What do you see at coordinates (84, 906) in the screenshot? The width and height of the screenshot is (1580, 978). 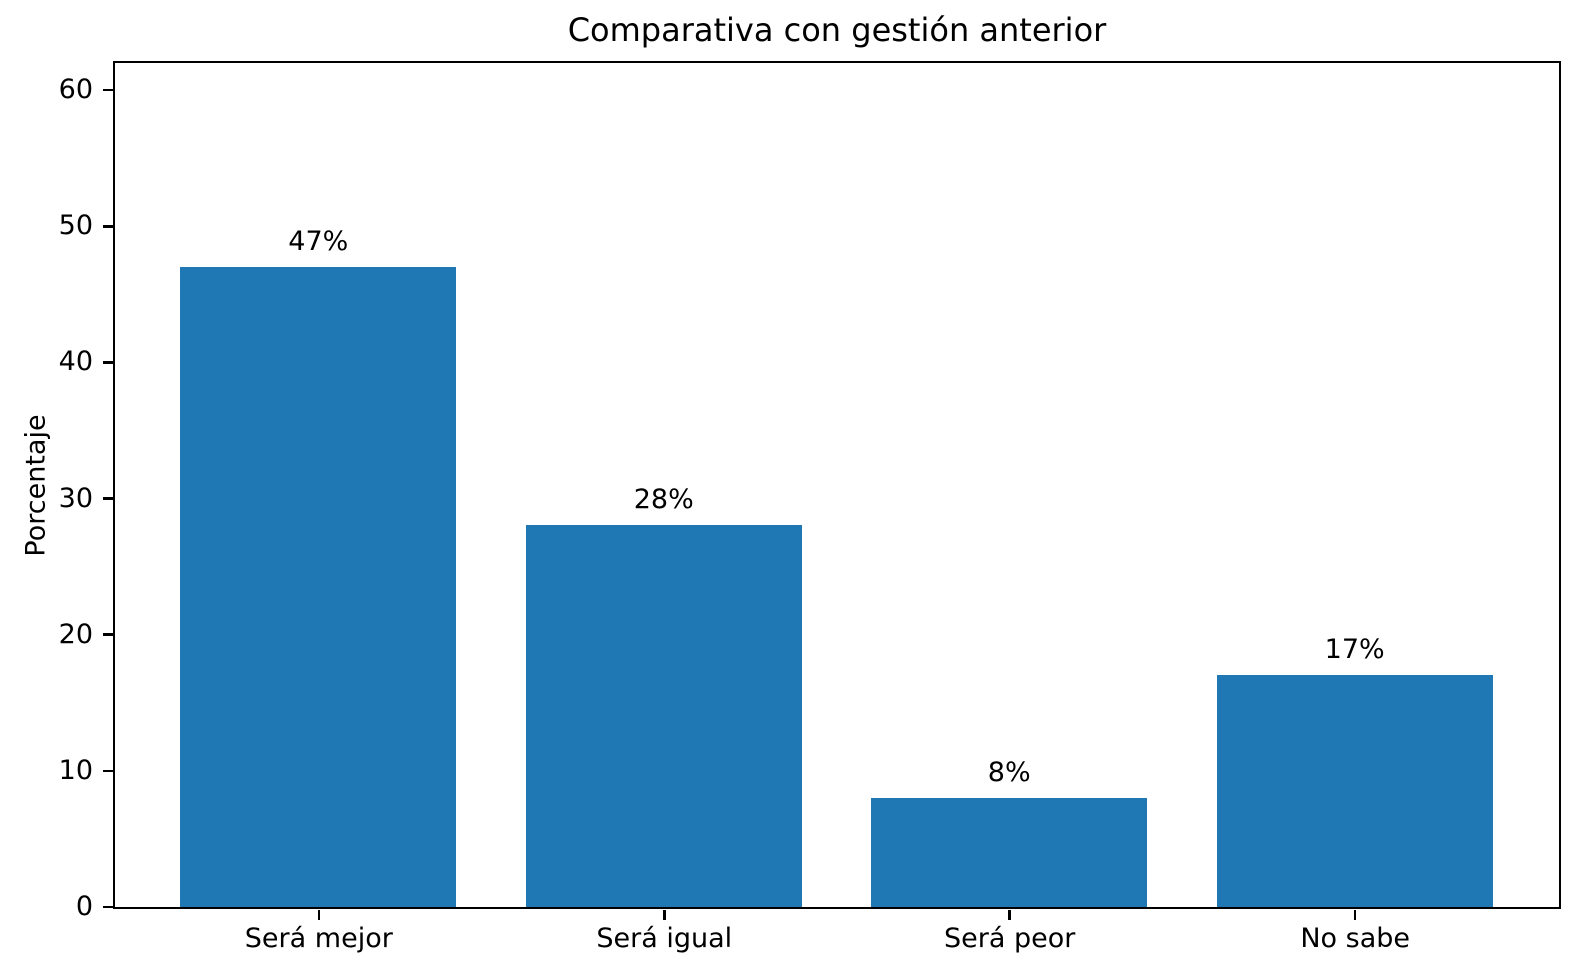 I see `y-tick-label: 0` at bounding box center [84, 906].